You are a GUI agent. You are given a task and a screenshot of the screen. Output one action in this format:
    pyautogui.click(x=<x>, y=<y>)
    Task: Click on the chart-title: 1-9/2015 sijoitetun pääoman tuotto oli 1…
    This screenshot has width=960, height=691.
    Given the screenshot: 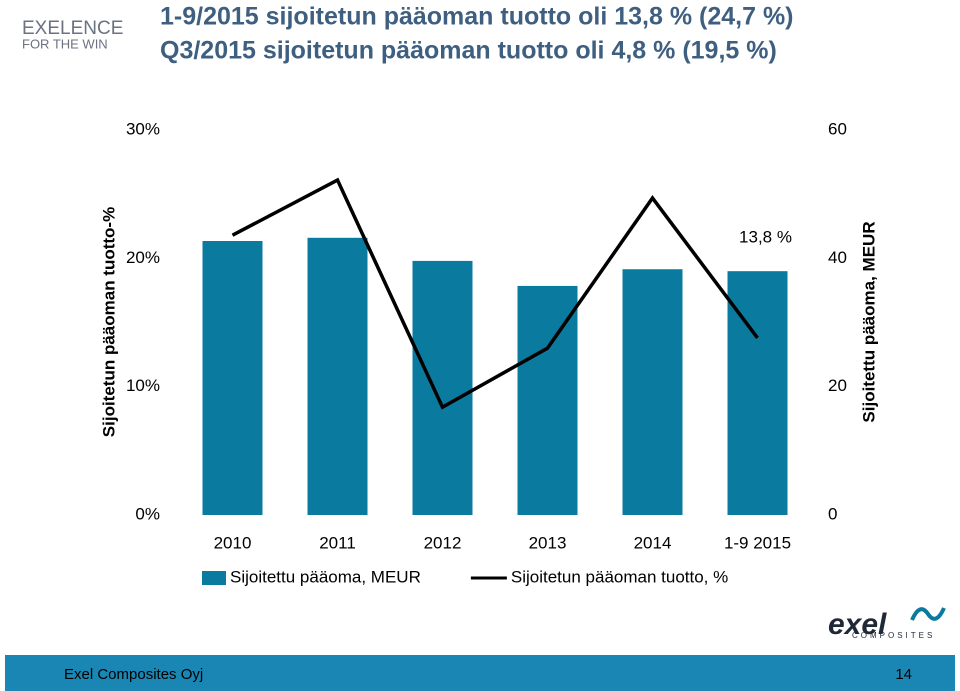 What is the action you would take?
    pyautogui.click(x=477, y=17)
    